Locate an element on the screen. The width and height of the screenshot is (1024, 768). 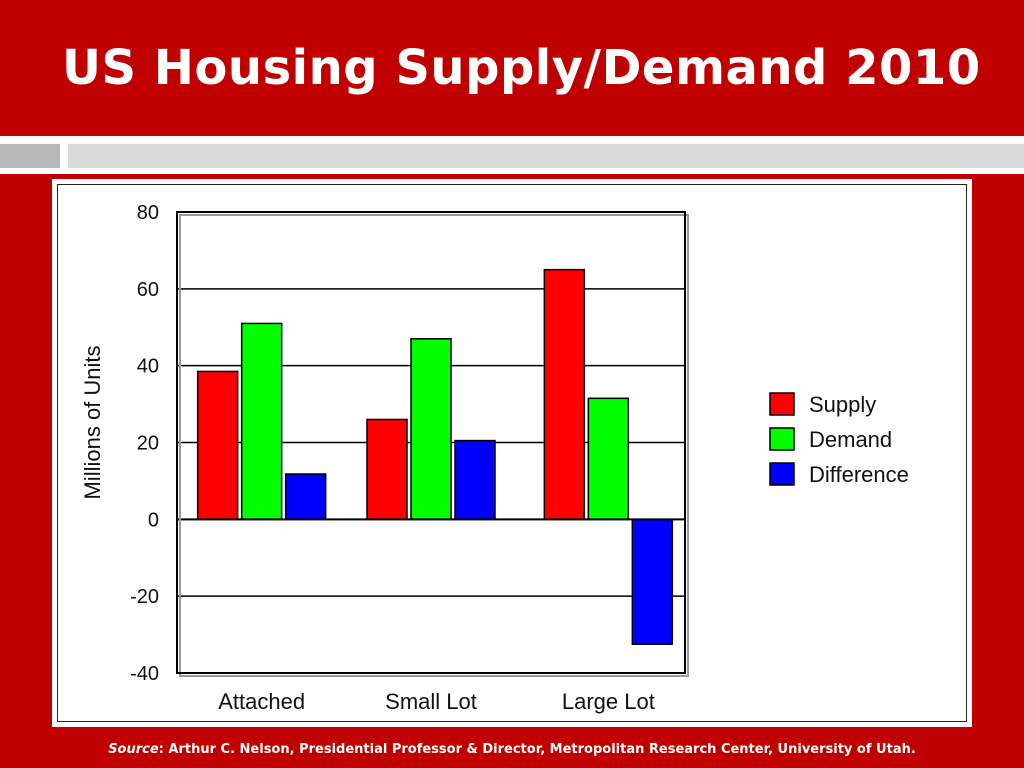
y-tick-label: -20 is located at coordinates (144, 597).